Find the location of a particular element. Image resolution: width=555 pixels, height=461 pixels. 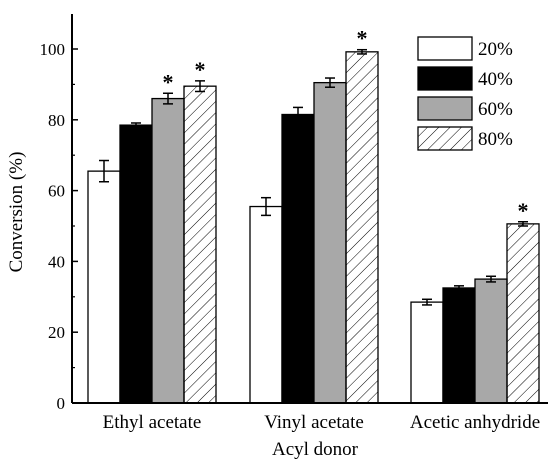

y-axis-label: Conversion (%) is located at coordinates (16, 212).